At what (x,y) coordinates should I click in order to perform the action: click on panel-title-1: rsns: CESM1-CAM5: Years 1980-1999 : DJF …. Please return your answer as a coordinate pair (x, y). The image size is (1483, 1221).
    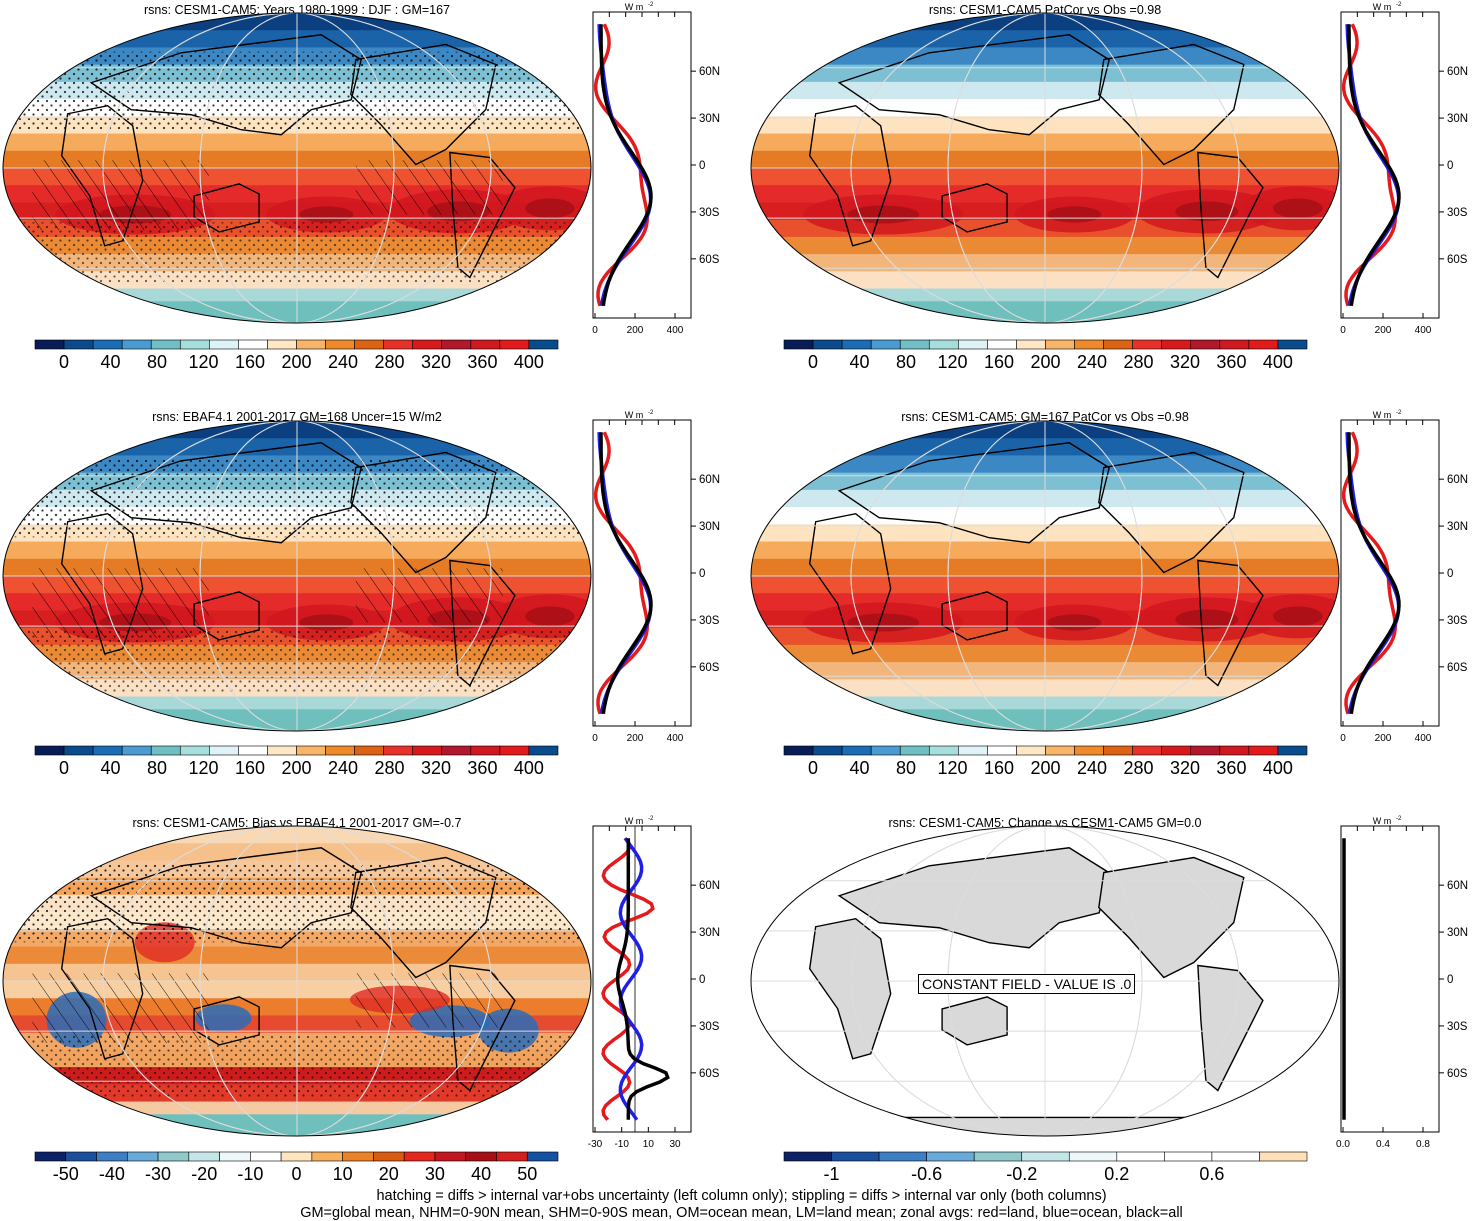
    Looking at the image, I should click on (297, 10).